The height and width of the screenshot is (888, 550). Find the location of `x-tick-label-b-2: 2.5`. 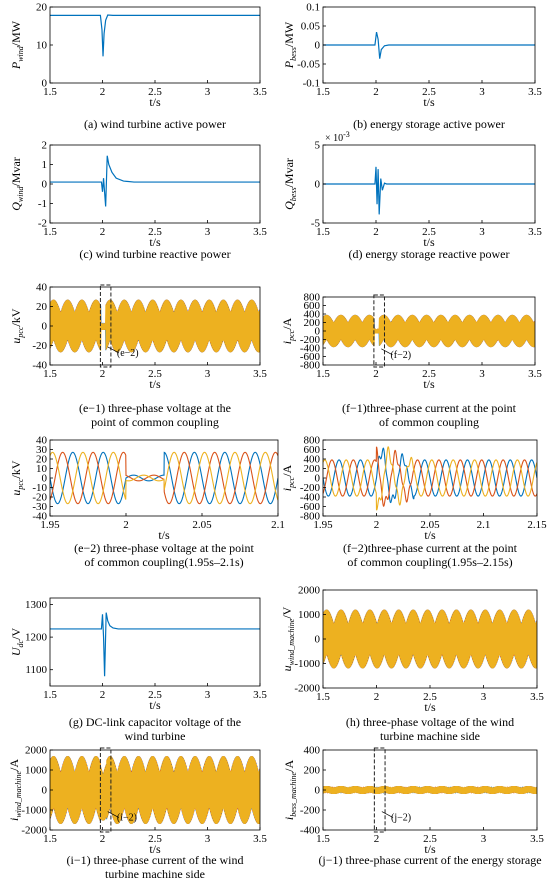

x-tick-label-b-2: 2.5 is located at coordinates (429, 92).